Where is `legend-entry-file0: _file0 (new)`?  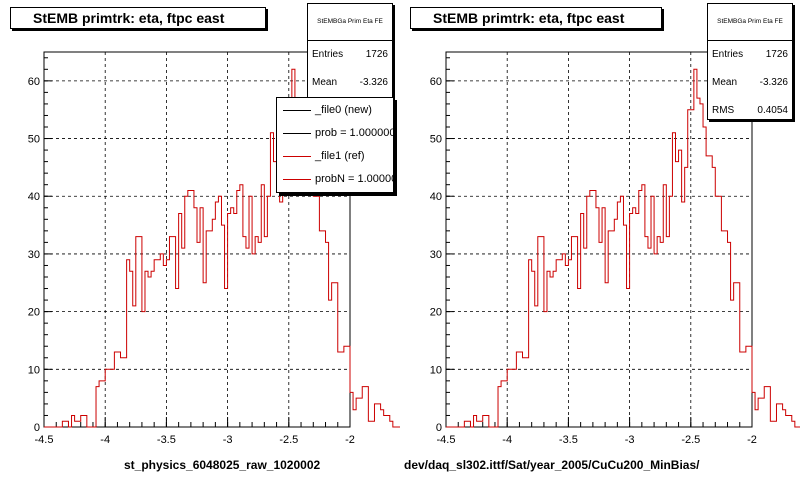
legend-entry-file0: _file0 (new) is located at coordinates (335, 110).